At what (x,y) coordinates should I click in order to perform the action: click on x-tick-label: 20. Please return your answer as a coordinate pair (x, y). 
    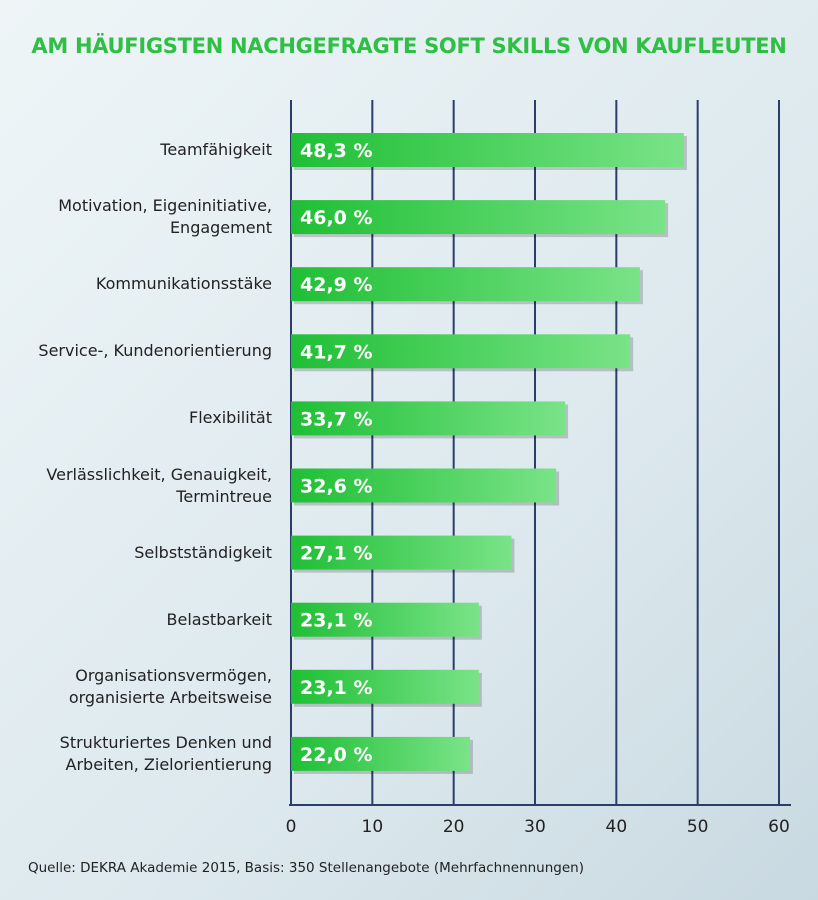
    Looking at the image, I should click on (454, 827).